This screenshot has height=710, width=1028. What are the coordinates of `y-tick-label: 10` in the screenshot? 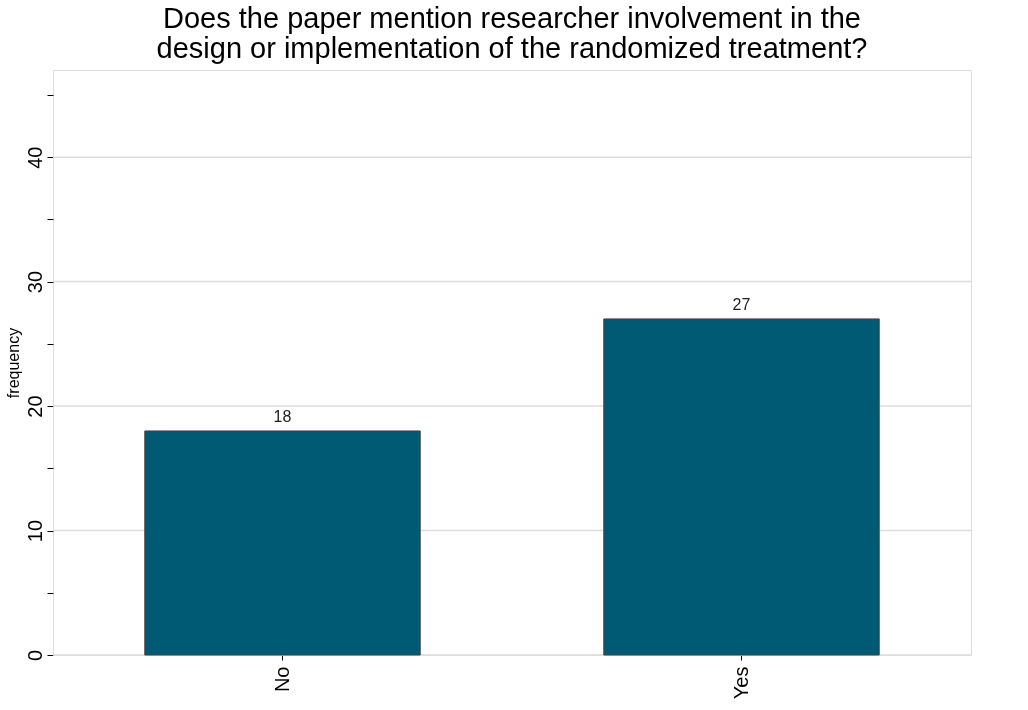 It's located at (34, 531).